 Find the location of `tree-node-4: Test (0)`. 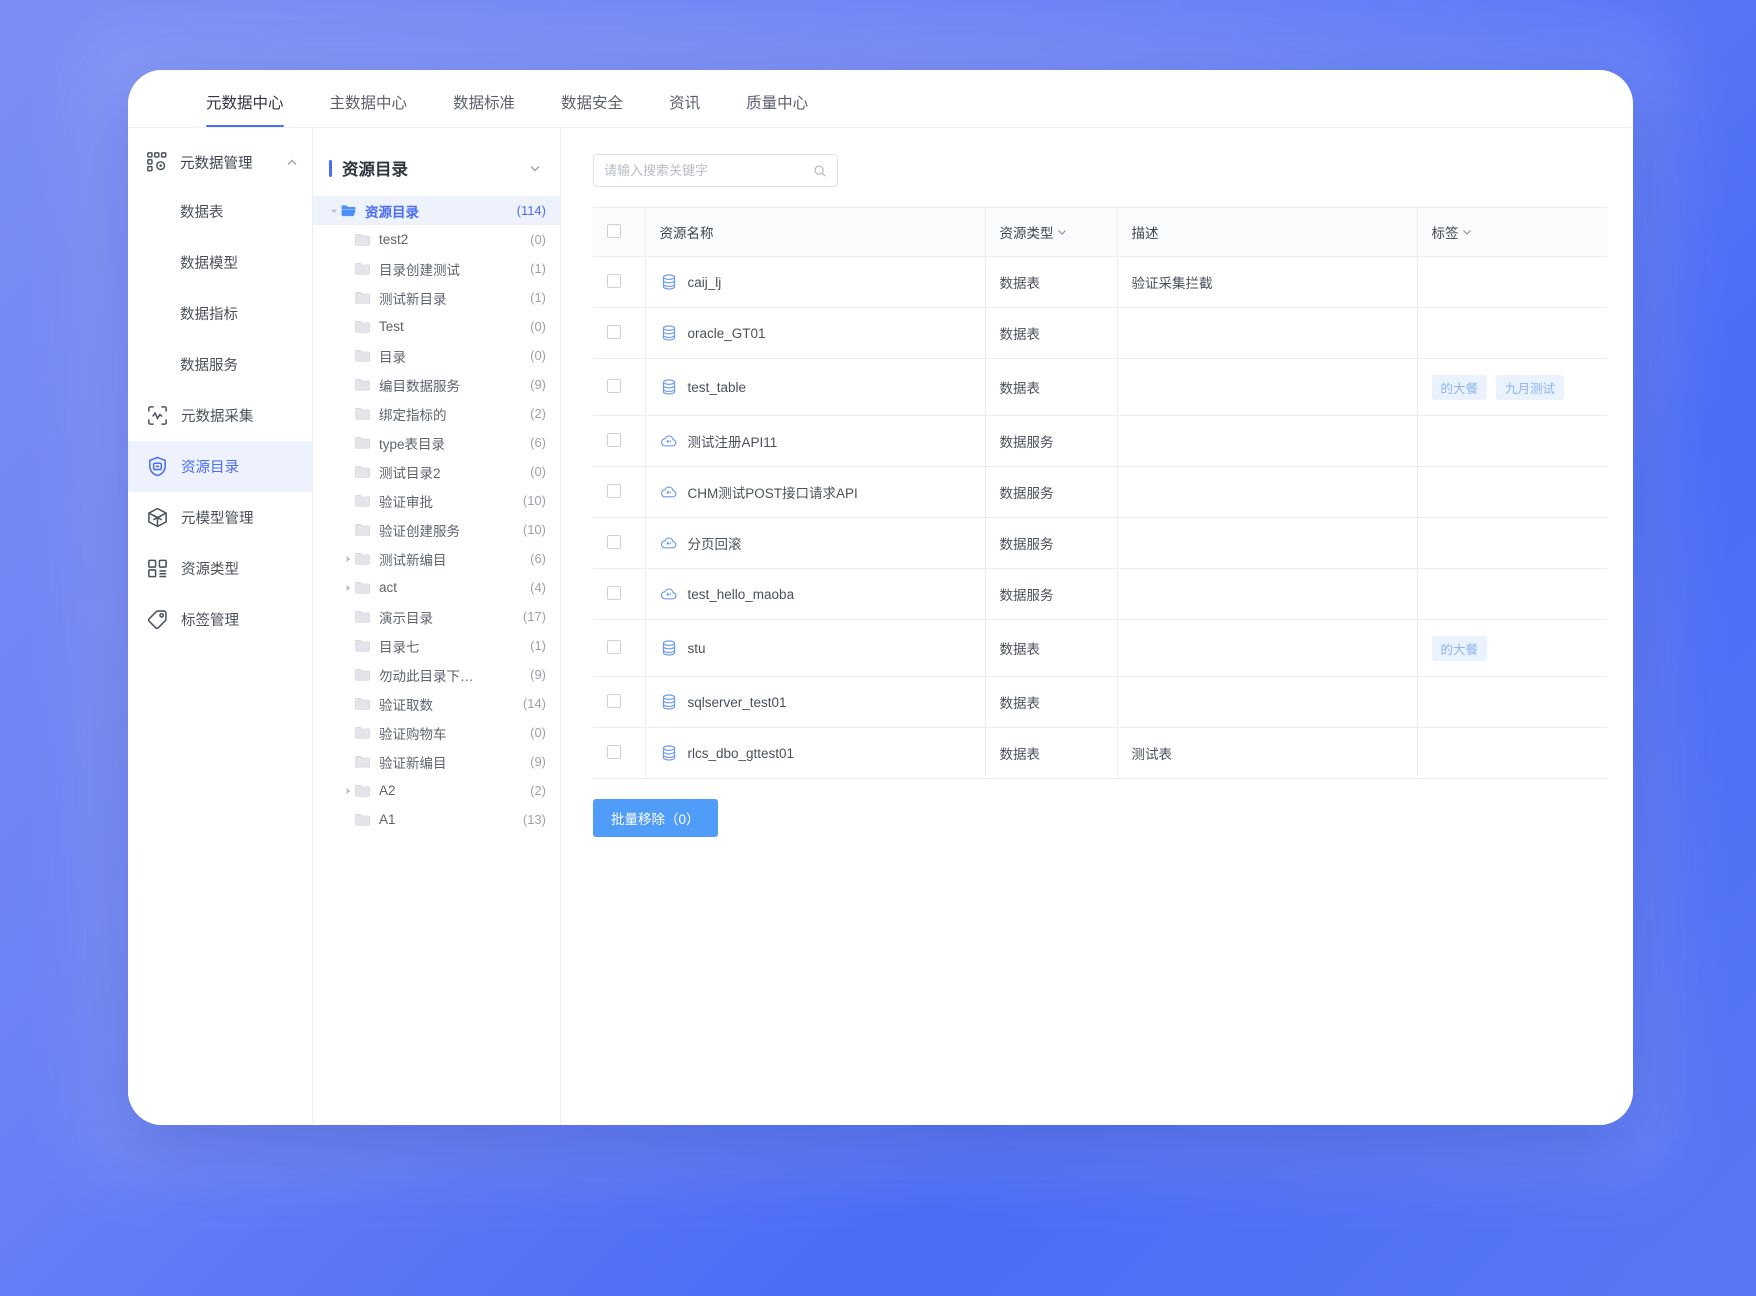

tree-node-4: Test (0) is located at coordinates (436, 326).